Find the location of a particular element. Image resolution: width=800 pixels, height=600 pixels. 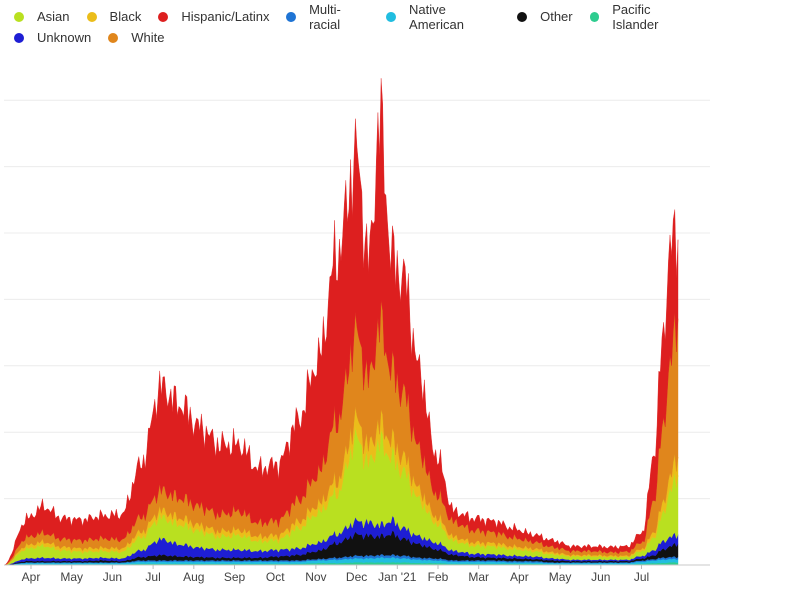

legend-label-black: Black is located at coordinates (125, 16).